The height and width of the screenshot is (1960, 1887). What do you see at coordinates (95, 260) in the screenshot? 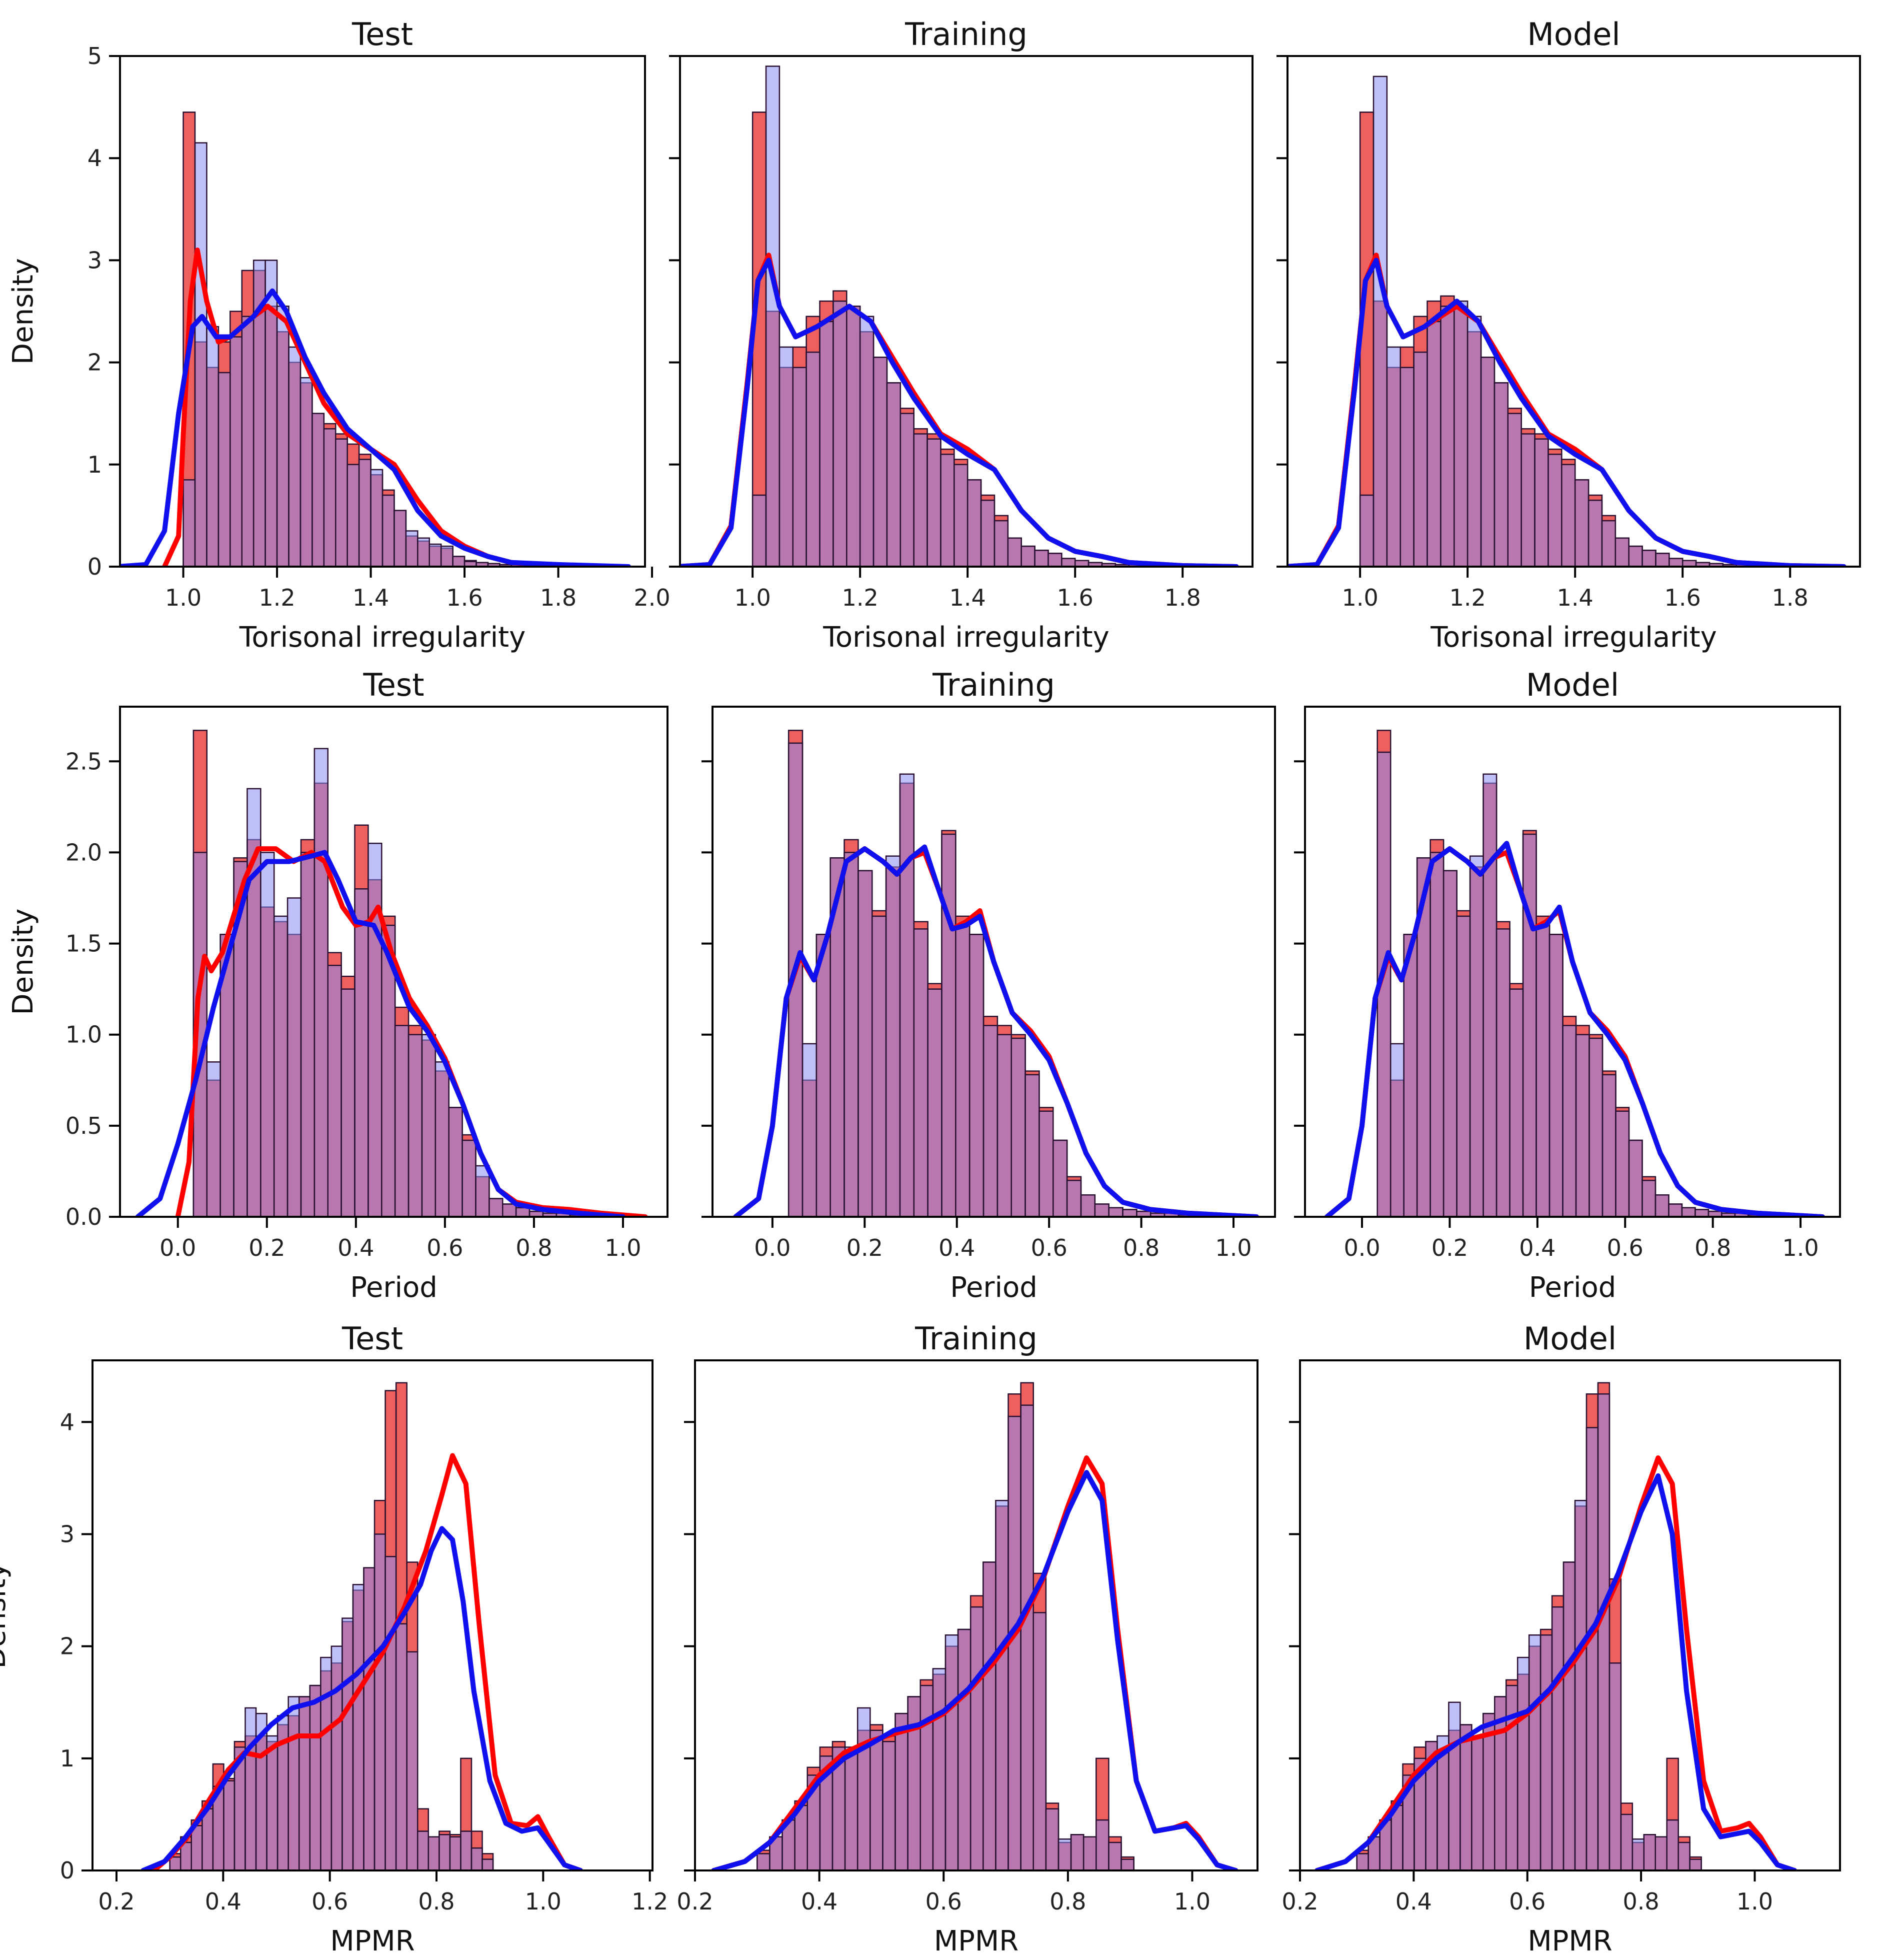
I see `y-tick-label: 3` at bounding box center [95, 260].